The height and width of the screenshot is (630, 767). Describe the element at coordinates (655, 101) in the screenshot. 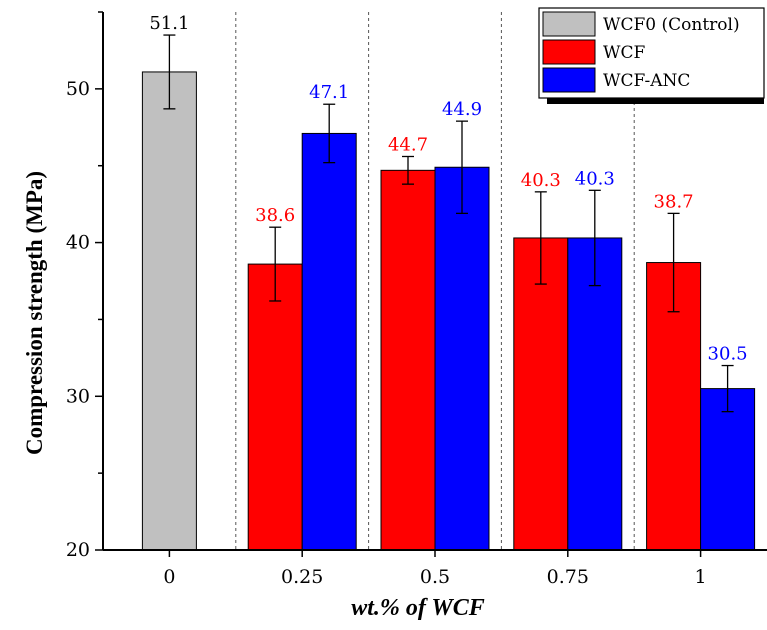

I see `legend-shadow` at that location.